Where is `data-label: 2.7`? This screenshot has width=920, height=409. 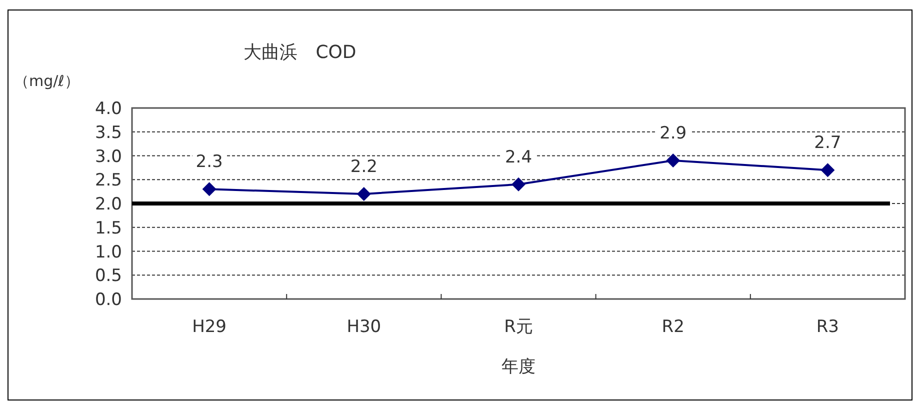 data-label: 2.7 is located at coordinates (828, 143).